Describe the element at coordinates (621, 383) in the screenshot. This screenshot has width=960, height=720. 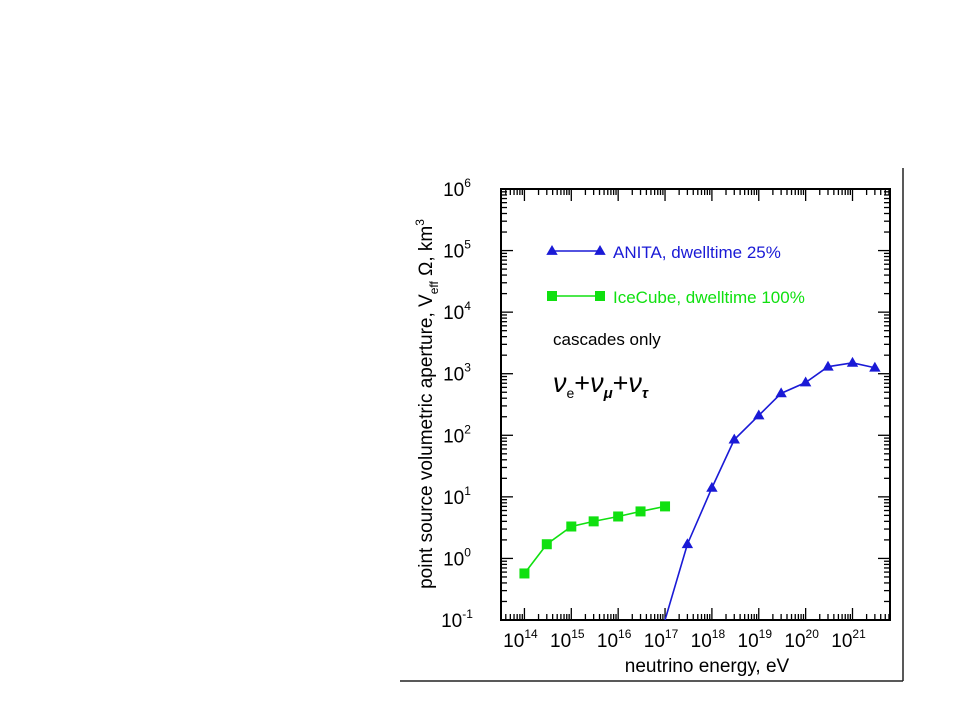
I see `formula-plus-2: +` at that location.